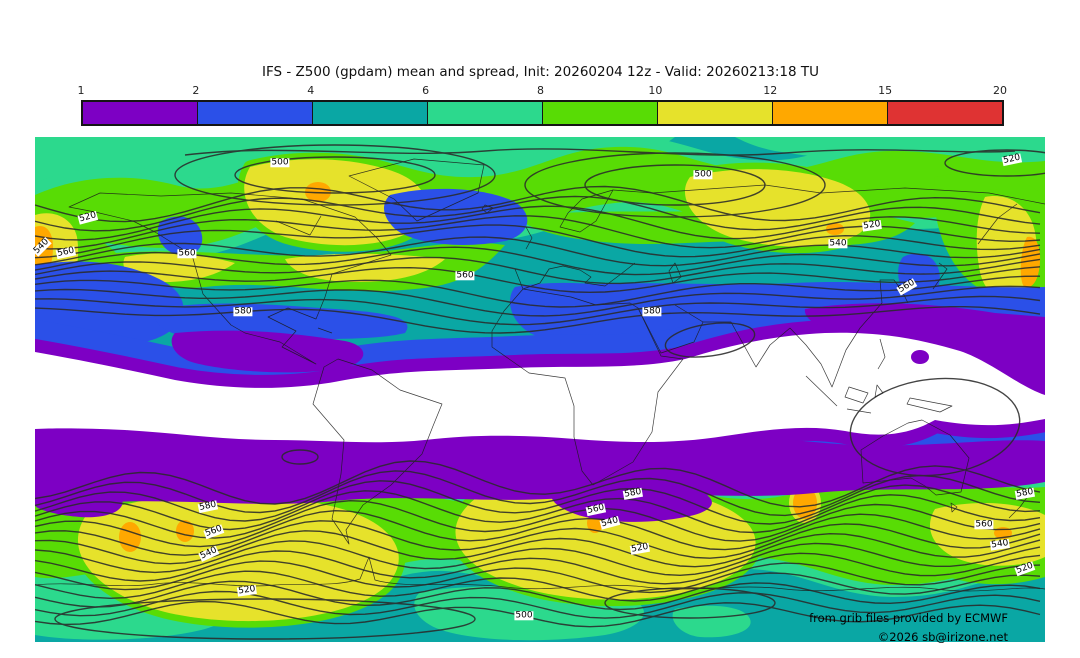  What do you see at coordinates (196, 90) in the screenshot?
I see `colorbar-tick: 2` at bounding box center [196, 90].